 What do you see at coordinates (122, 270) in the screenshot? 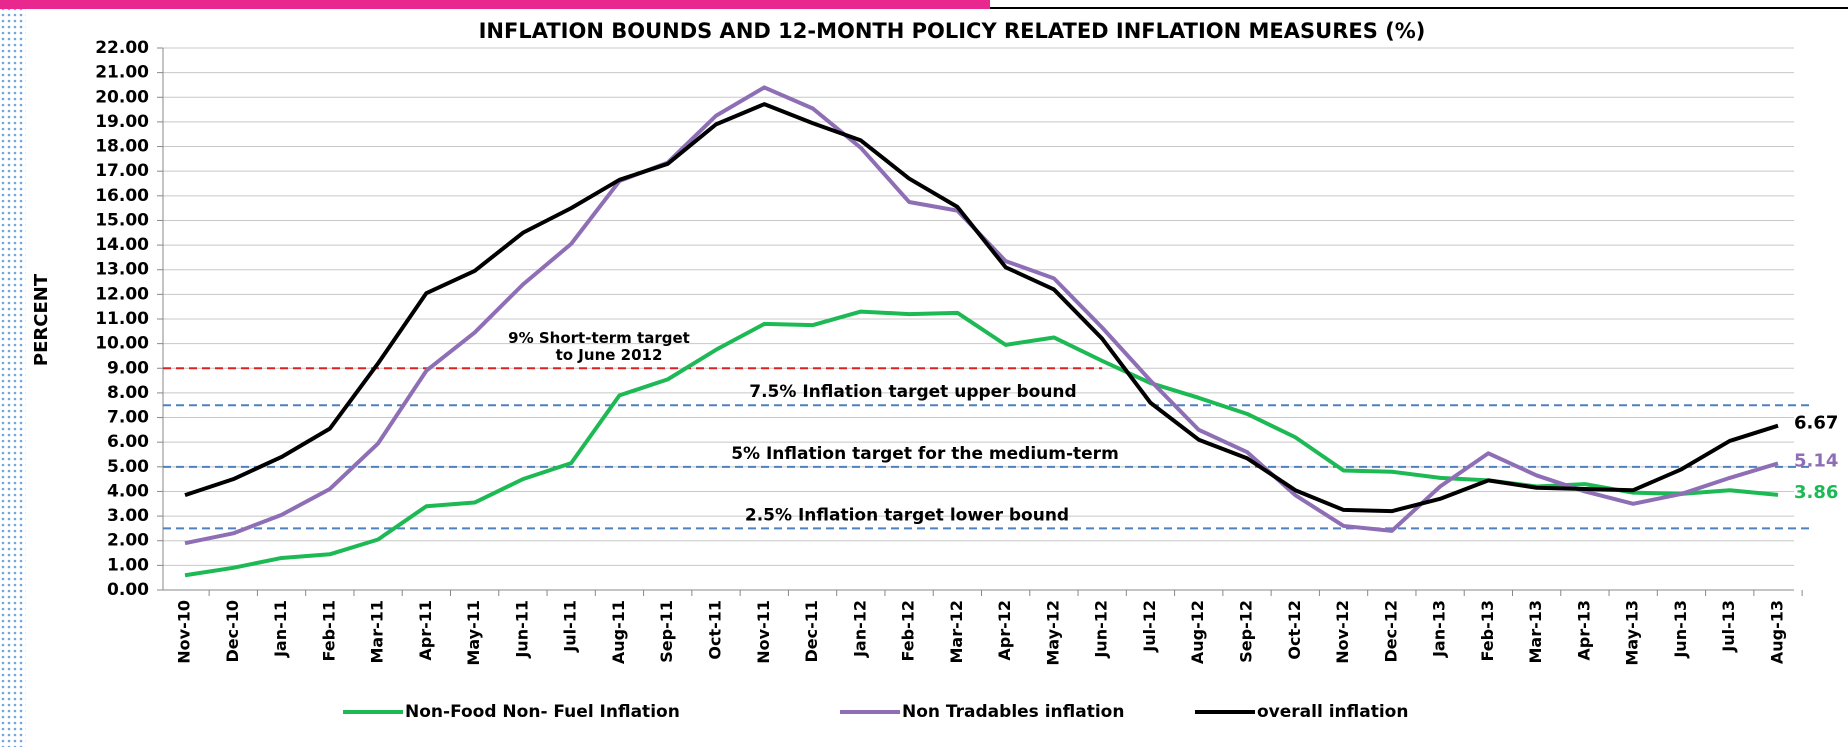
I see `y-tick-label: 13.00` at bounding box center [122, 270].